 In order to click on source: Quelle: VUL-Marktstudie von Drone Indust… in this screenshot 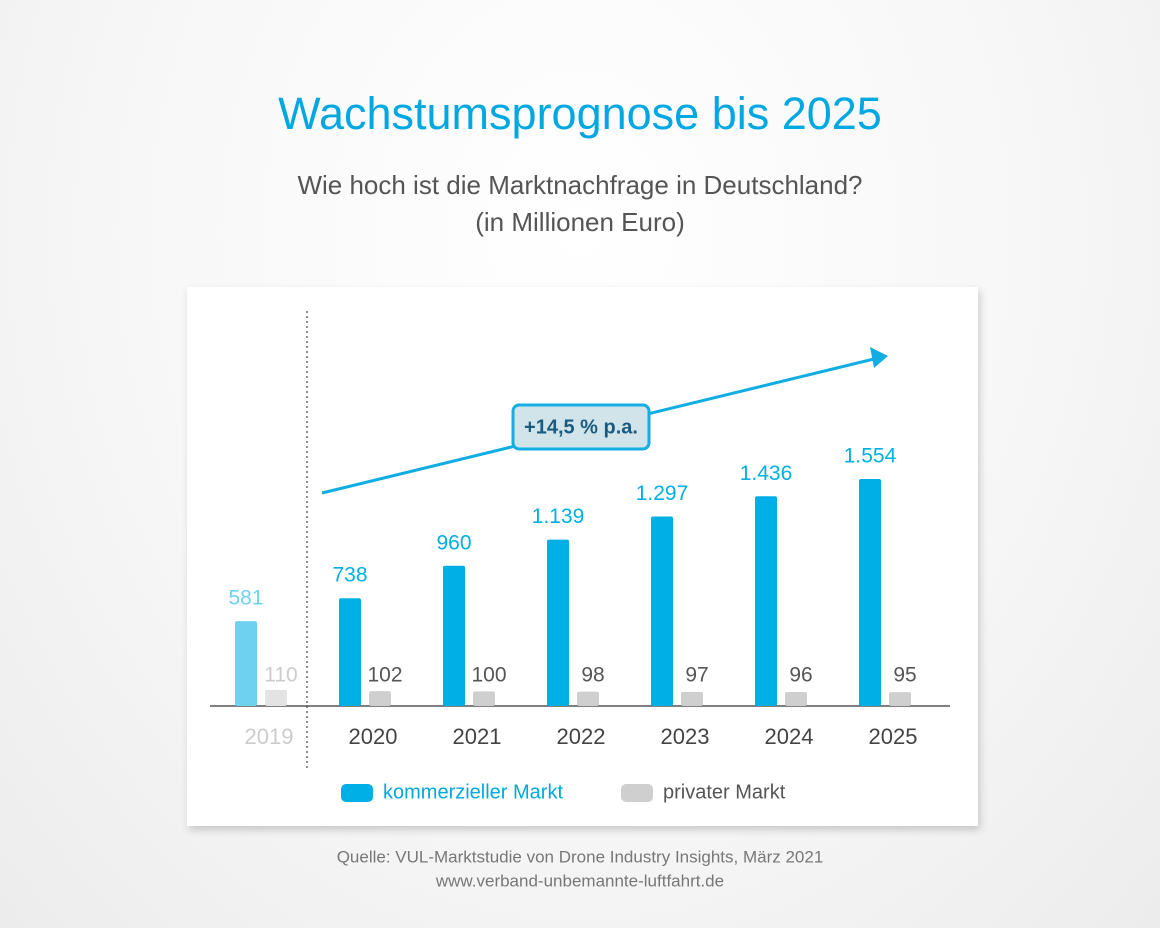, I will do `click(580, 856)`.